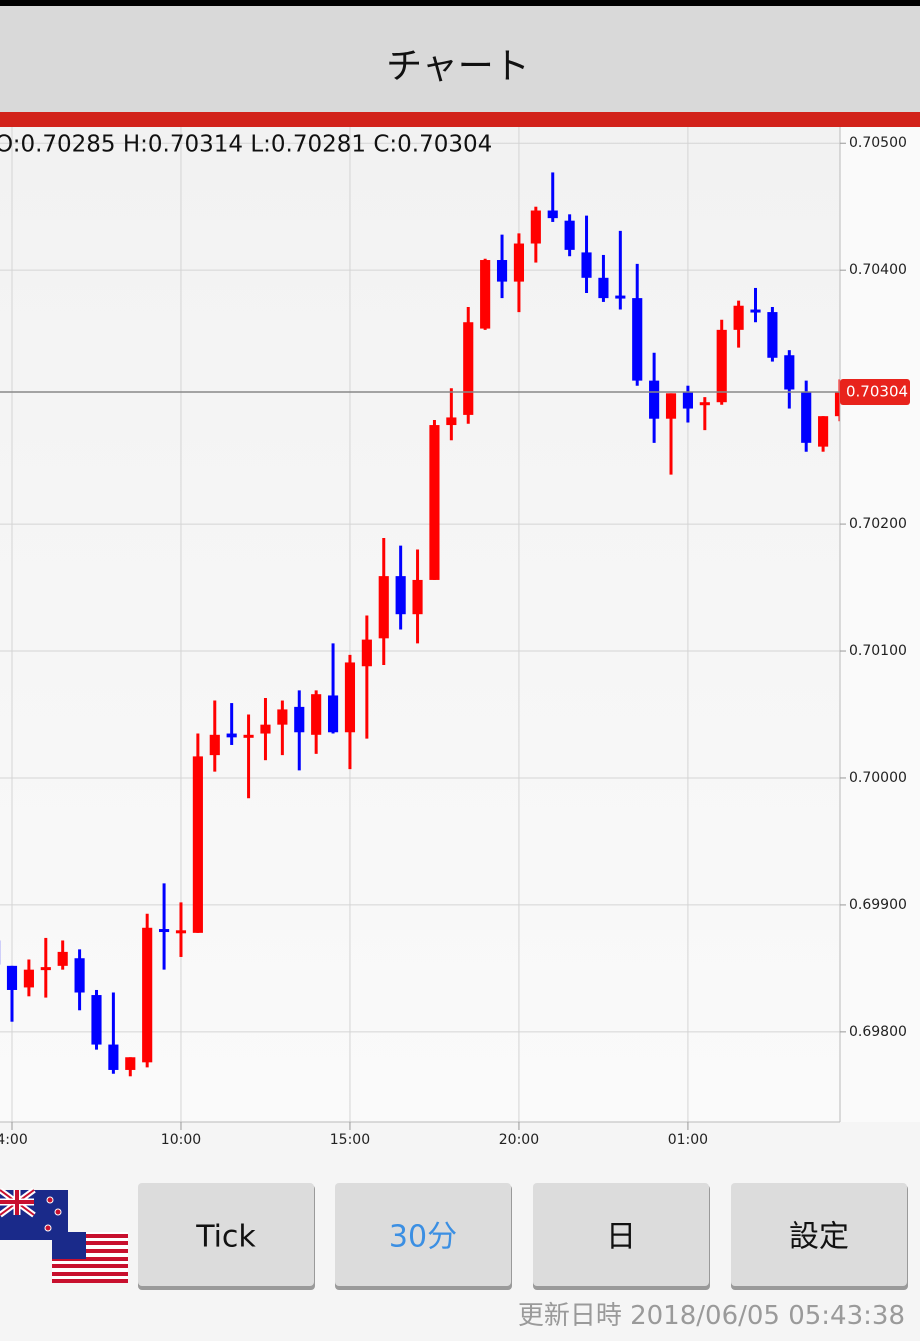 The height and width of the screenshot is (1341, 920). I want to click on button-label: 日, so click(621, 1237).